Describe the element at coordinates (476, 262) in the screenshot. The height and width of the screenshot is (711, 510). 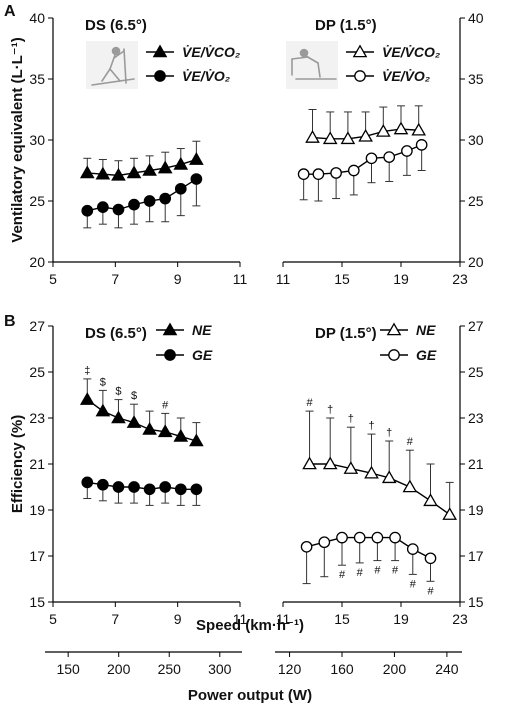
I see `y-tick-label-right: 20` at that location.